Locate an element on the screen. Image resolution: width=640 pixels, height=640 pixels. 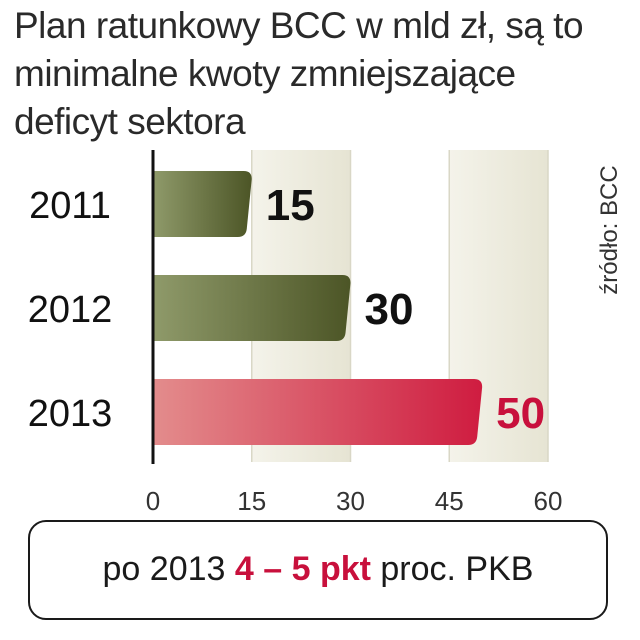
summary-prefix: po 2013 is located at coordinates (168, 569).